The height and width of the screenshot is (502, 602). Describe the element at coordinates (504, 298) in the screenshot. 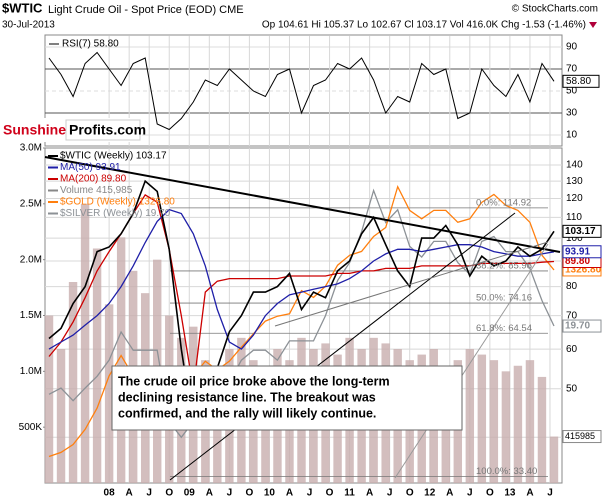

I see `fib-label: 50.0%: 74.16` at that location.